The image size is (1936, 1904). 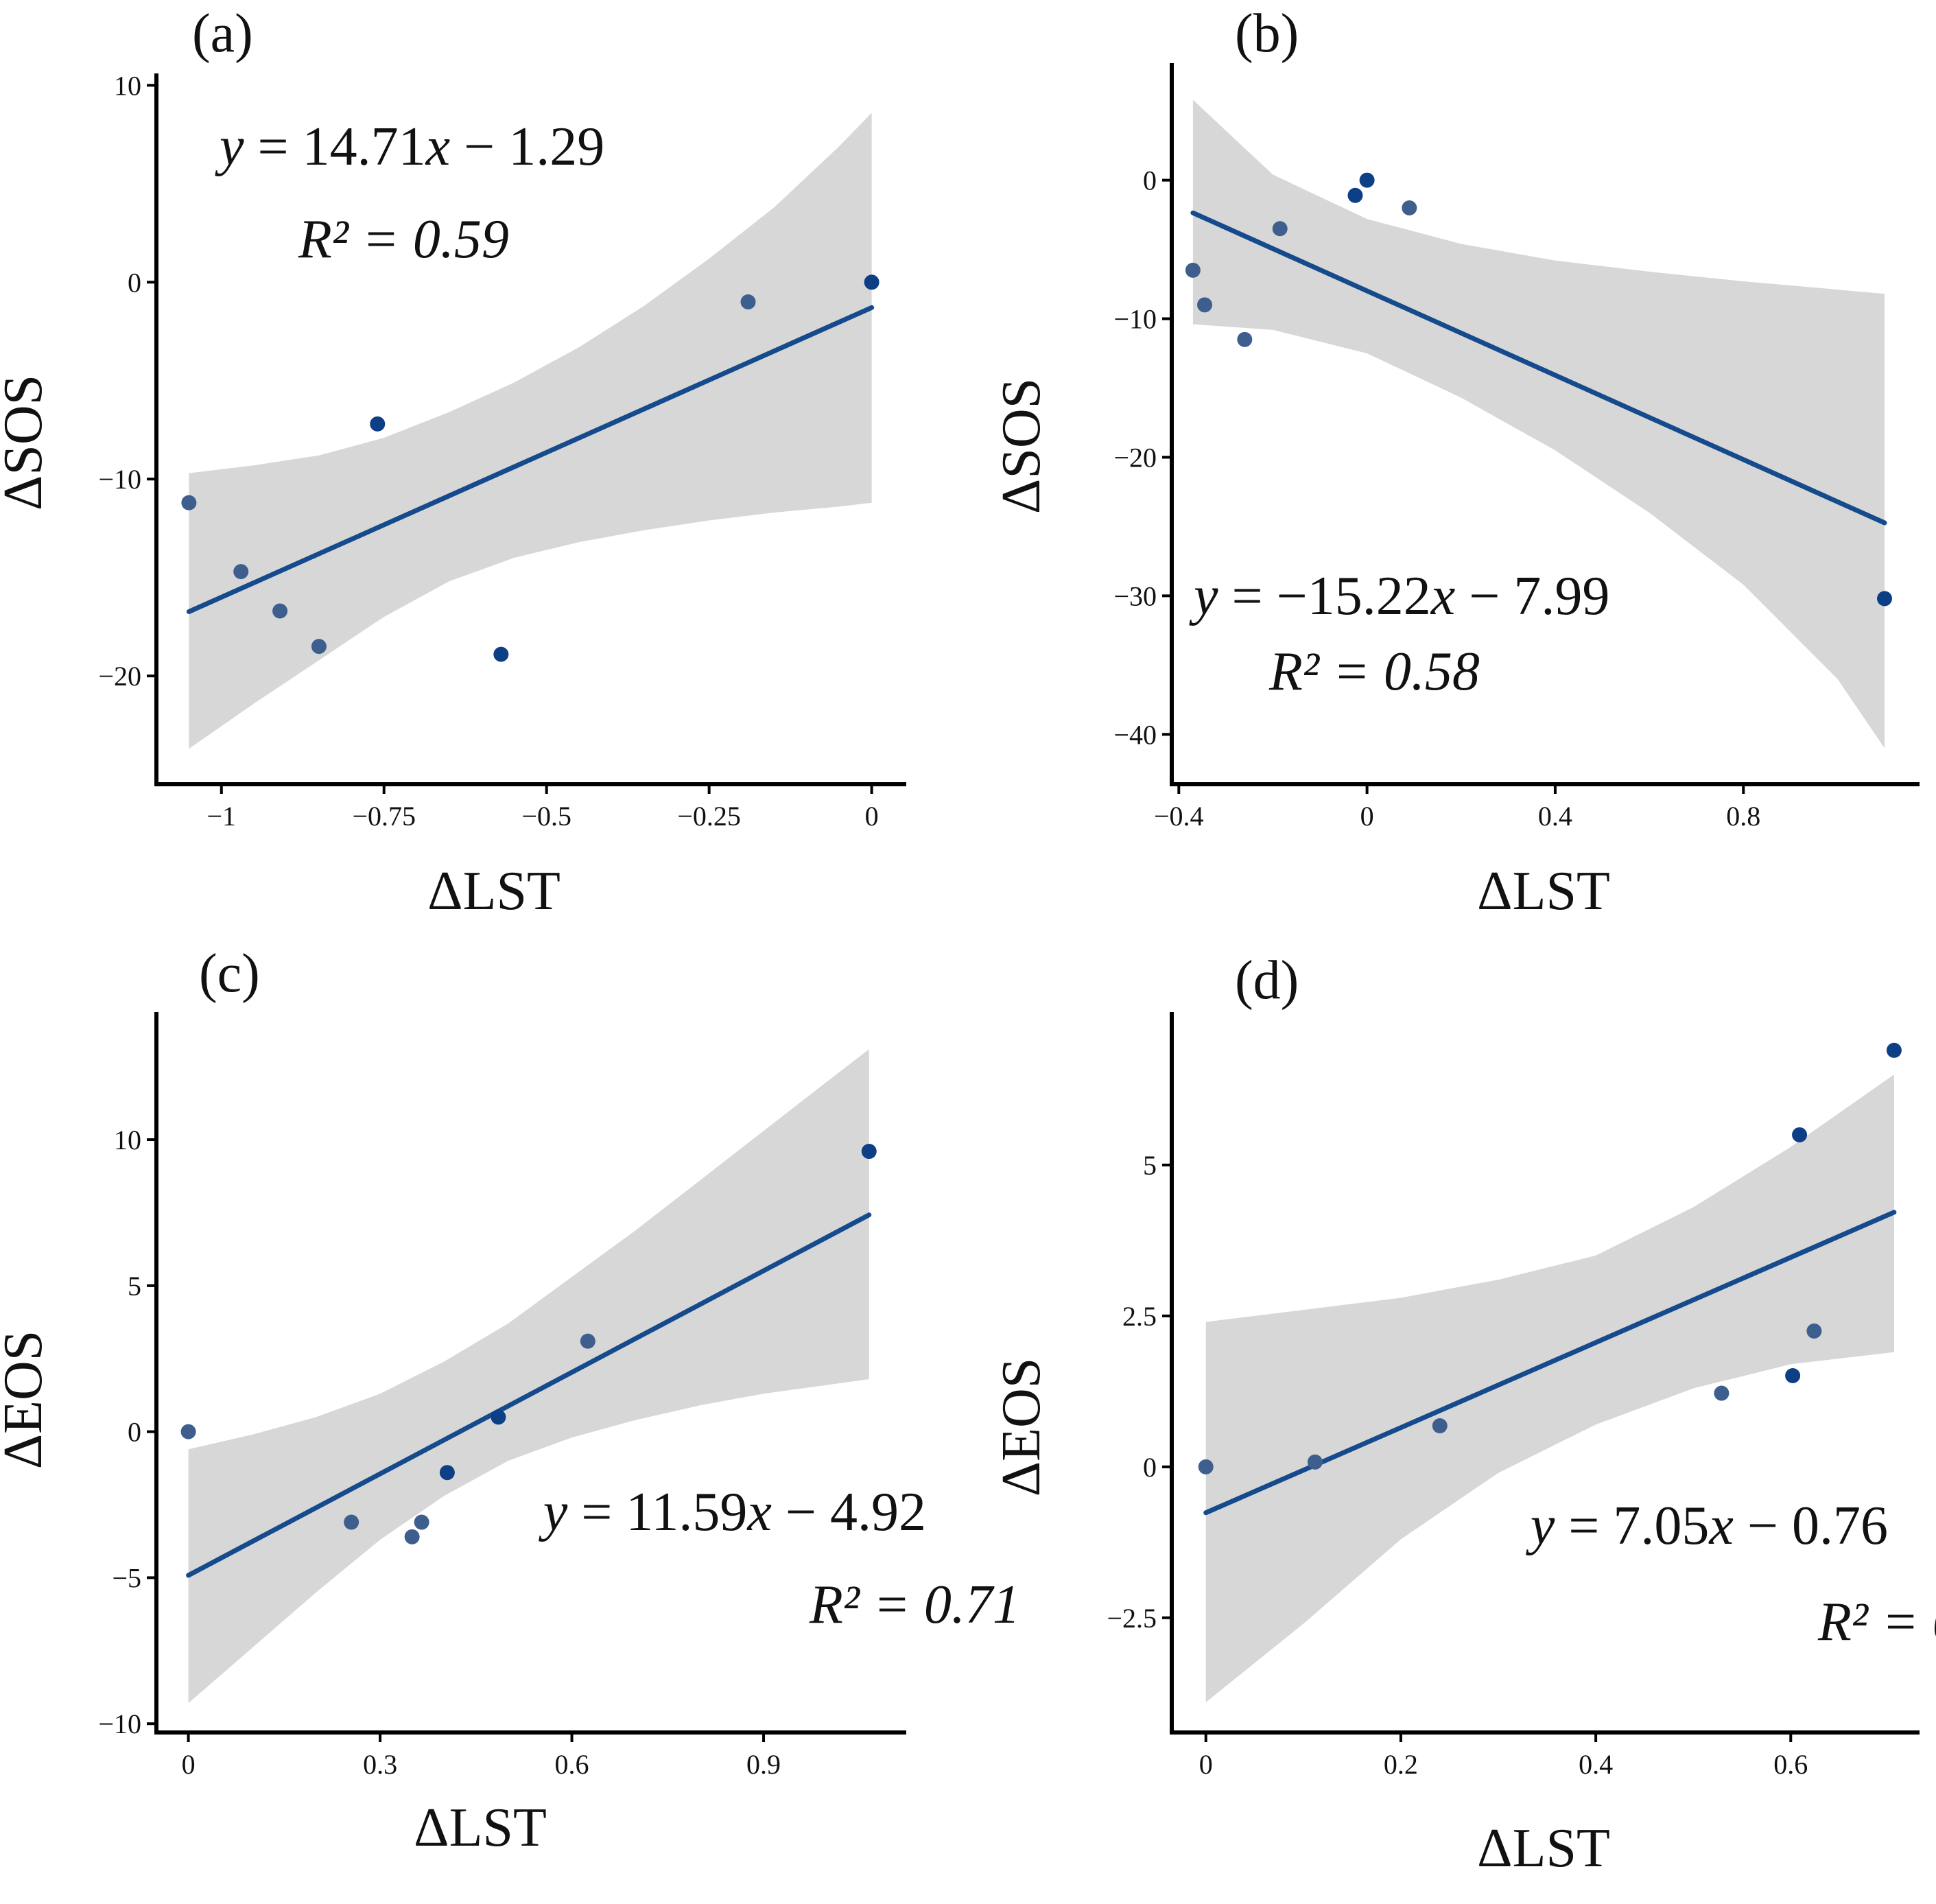 I want to click on y-tick-label: −2.5, so click(x=1132, y=1618).